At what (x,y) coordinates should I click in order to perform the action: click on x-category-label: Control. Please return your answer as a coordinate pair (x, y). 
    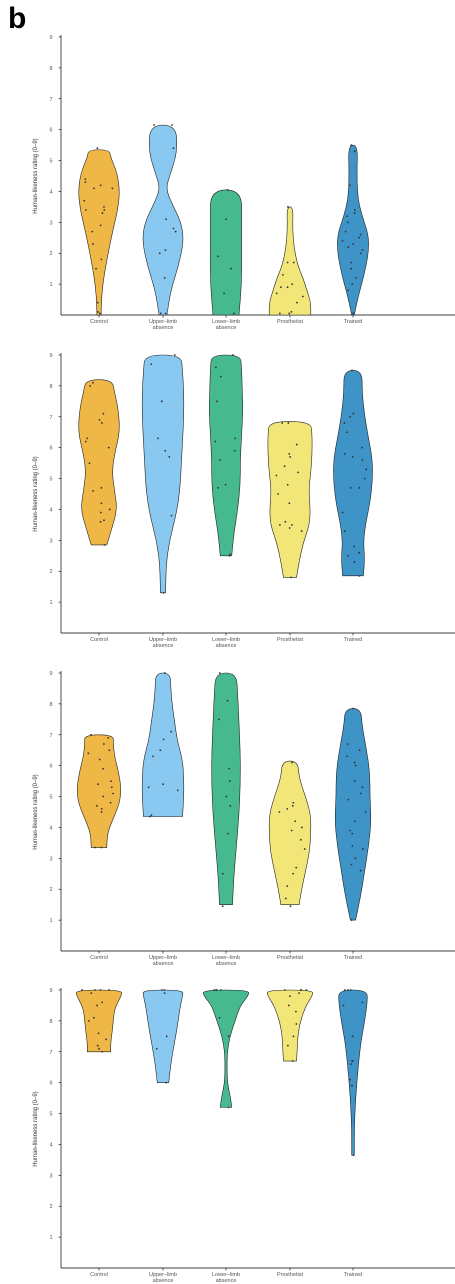
    Looking at the image, I should click on (99, 1275).